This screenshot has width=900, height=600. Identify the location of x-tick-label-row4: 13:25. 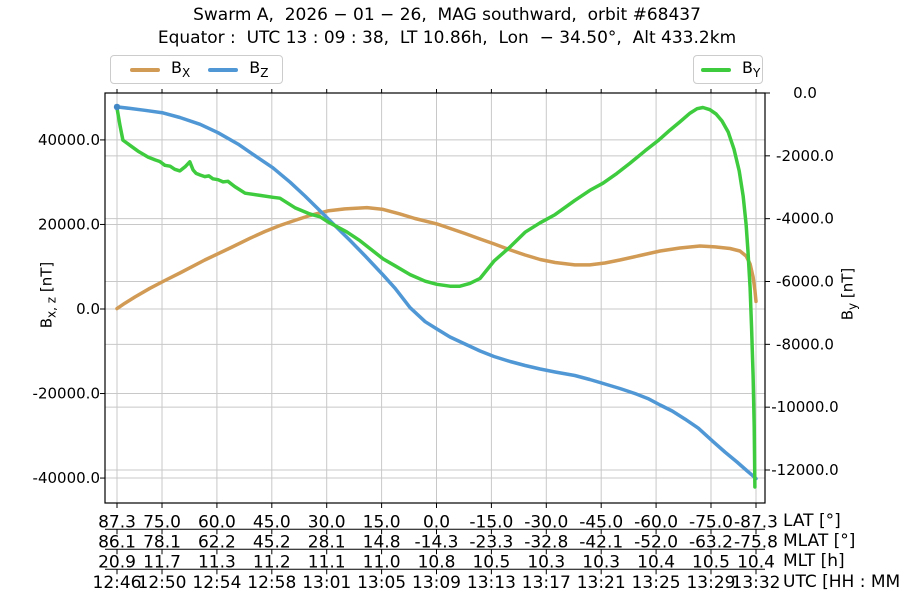
(656, 583).